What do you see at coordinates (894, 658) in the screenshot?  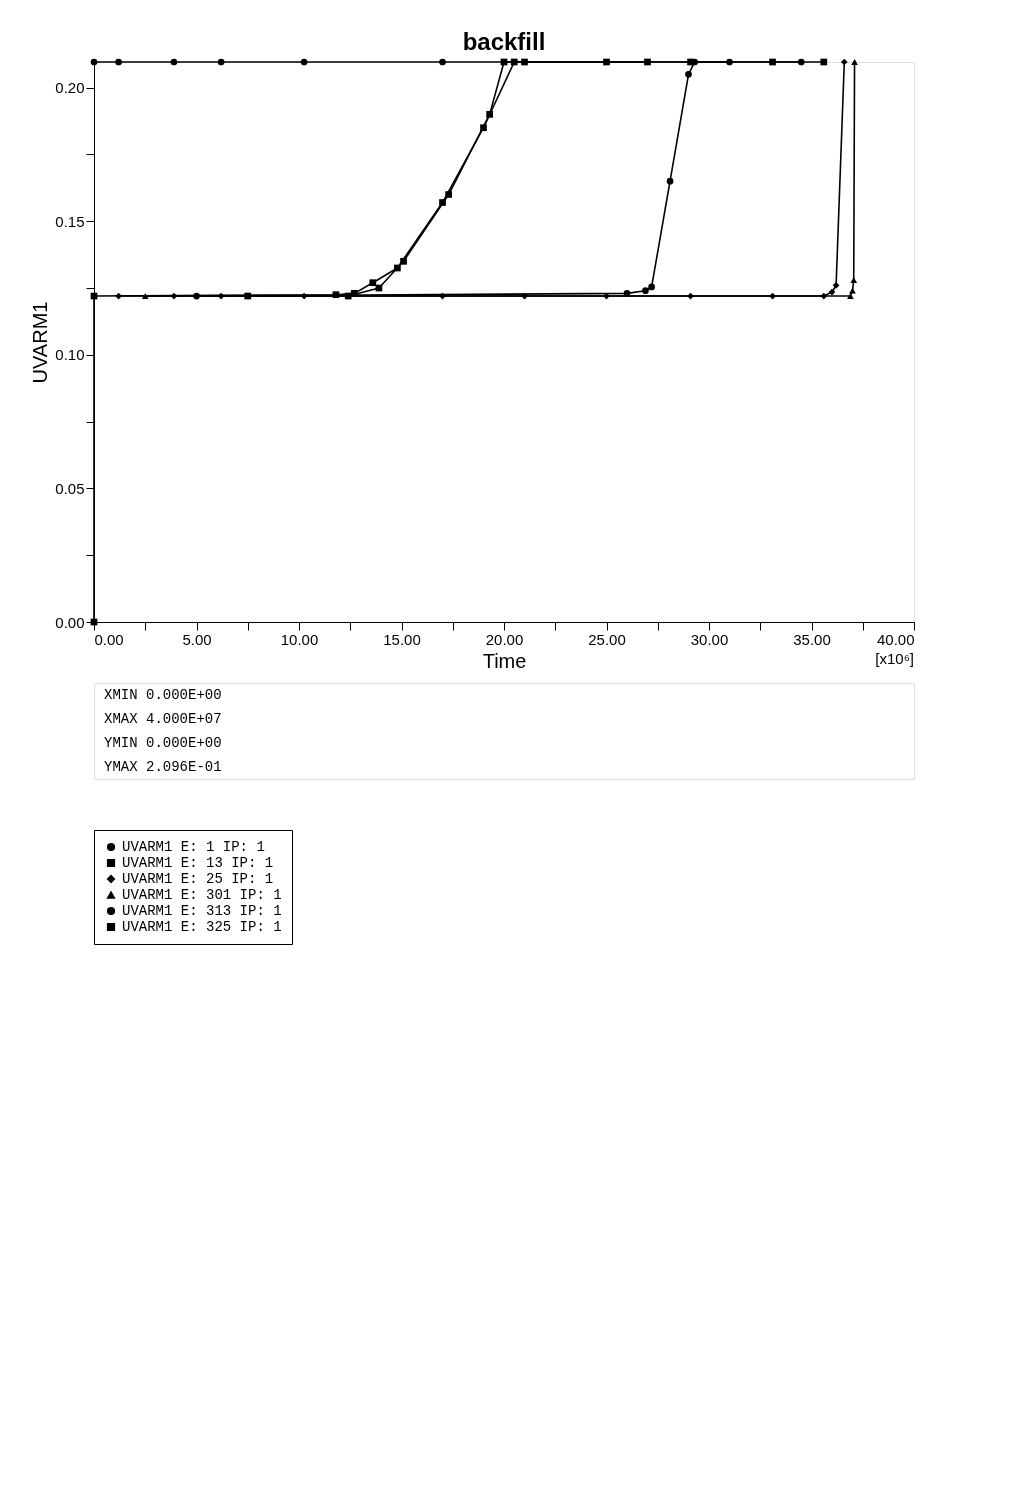 I see `text: [x10⁶]` at bounding box center [894, 658].